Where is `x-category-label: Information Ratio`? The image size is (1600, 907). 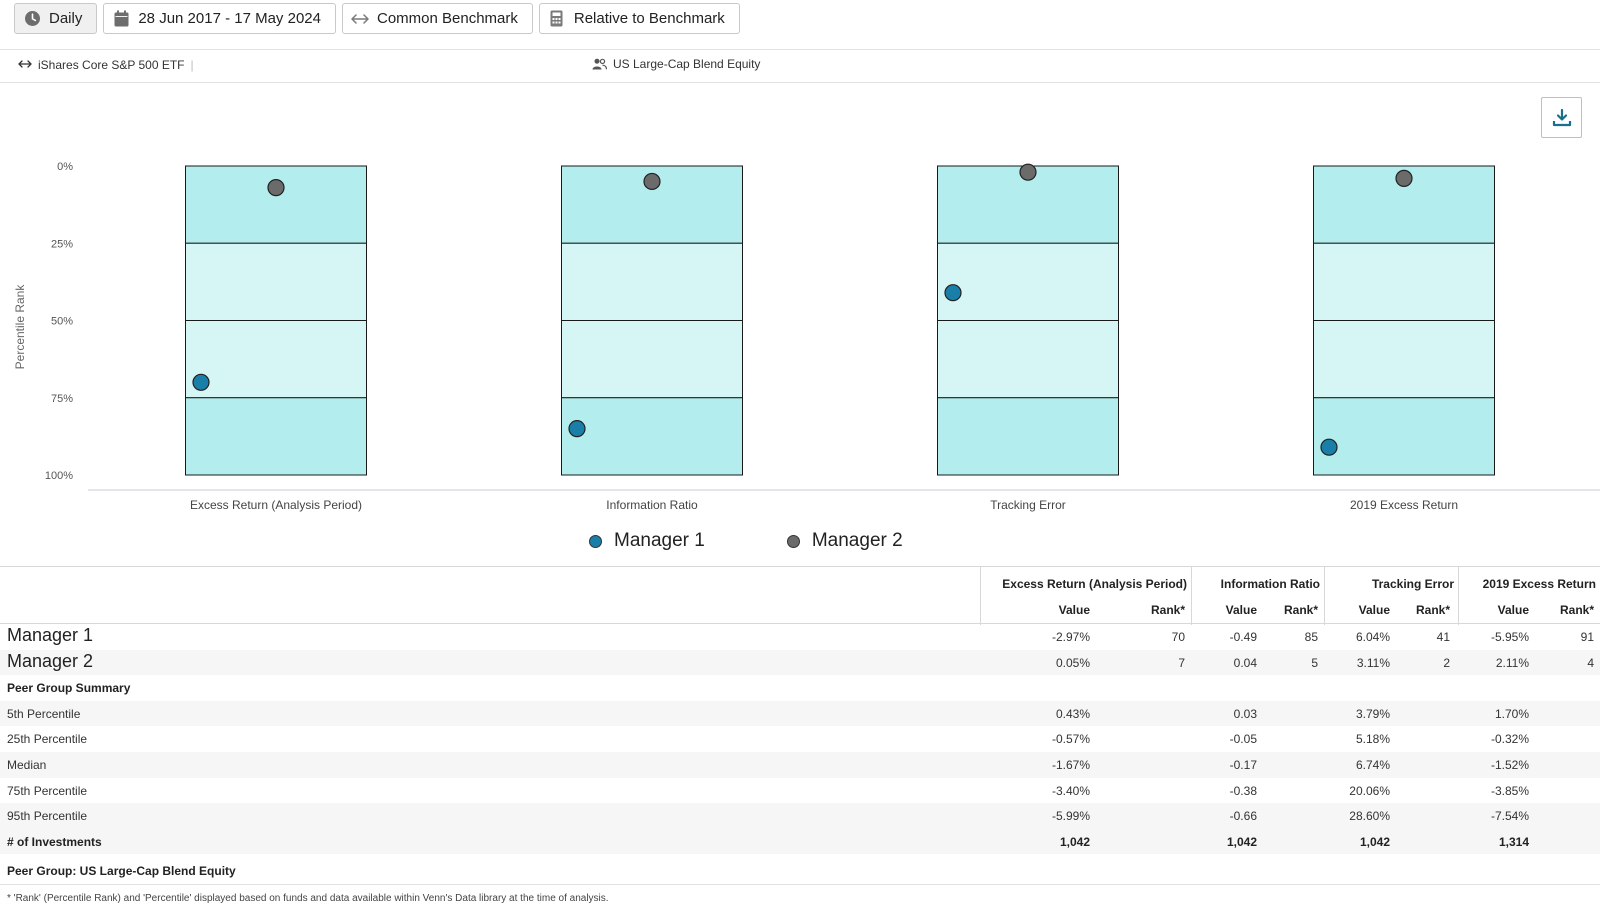
x-category-label: Information Ratio is located at coordinates (652, 505).